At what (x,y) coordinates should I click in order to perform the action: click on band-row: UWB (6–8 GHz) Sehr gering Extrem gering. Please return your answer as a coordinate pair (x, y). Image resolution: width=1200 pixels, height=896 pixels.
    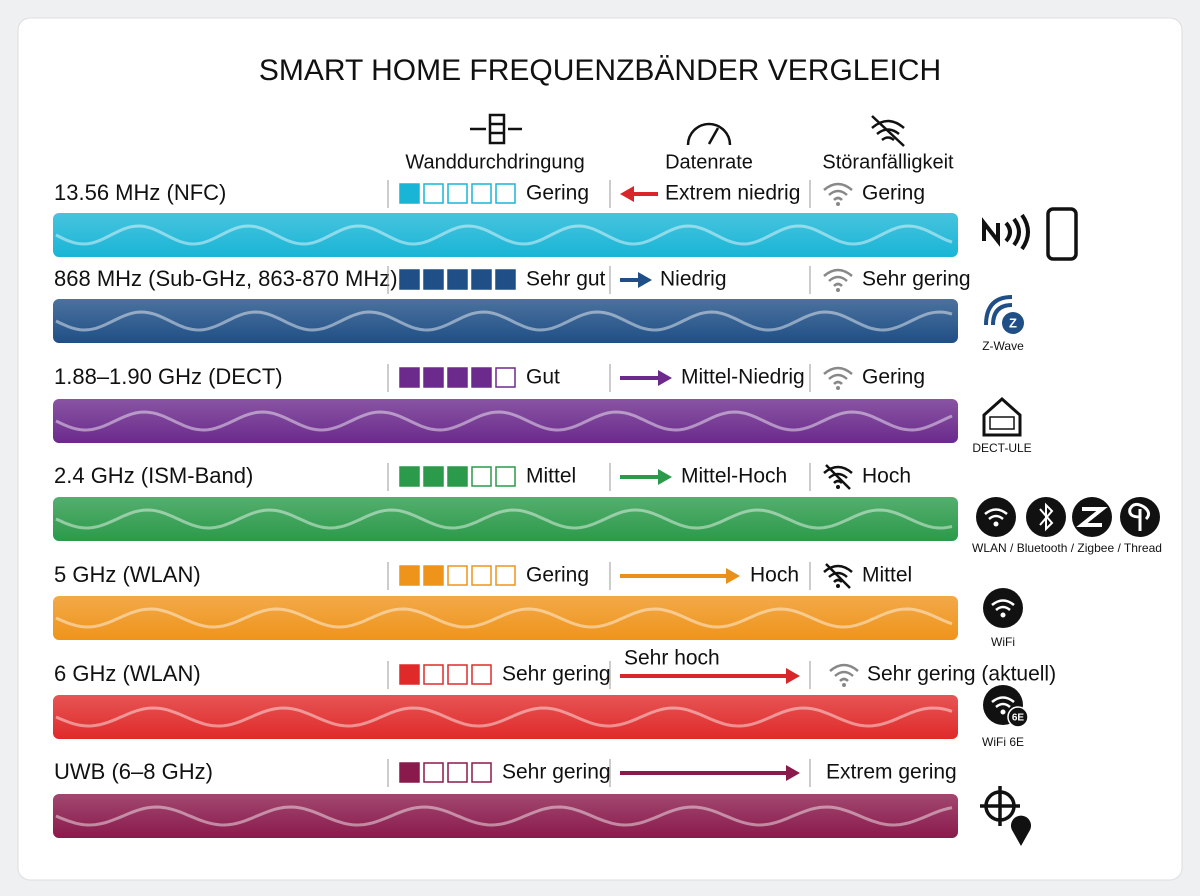
    Looking at the image, I should click on (542, 802).